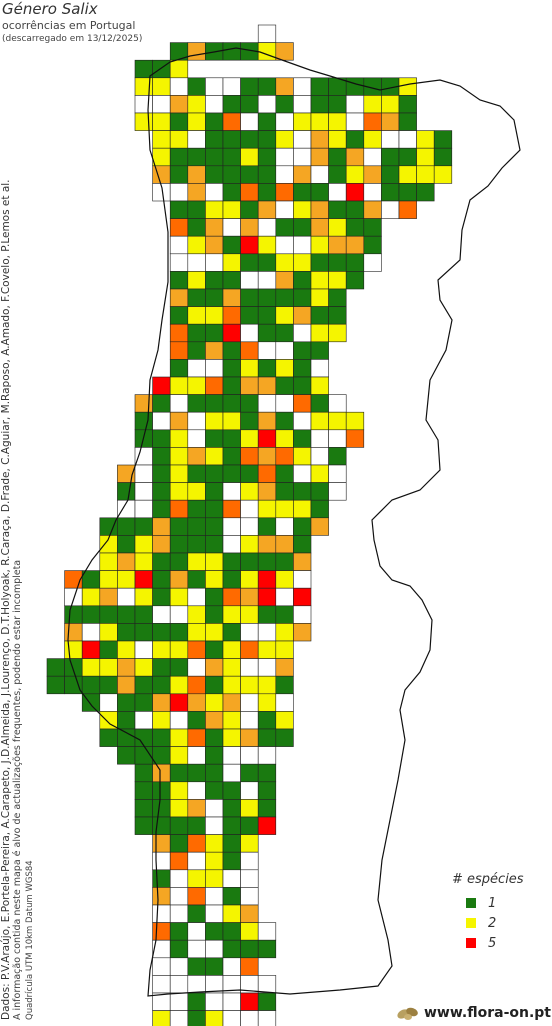  What do you see at coordinates (492, 943) in the screenshot?
I see `legend-label: 5` at bounding box center [492, 943].